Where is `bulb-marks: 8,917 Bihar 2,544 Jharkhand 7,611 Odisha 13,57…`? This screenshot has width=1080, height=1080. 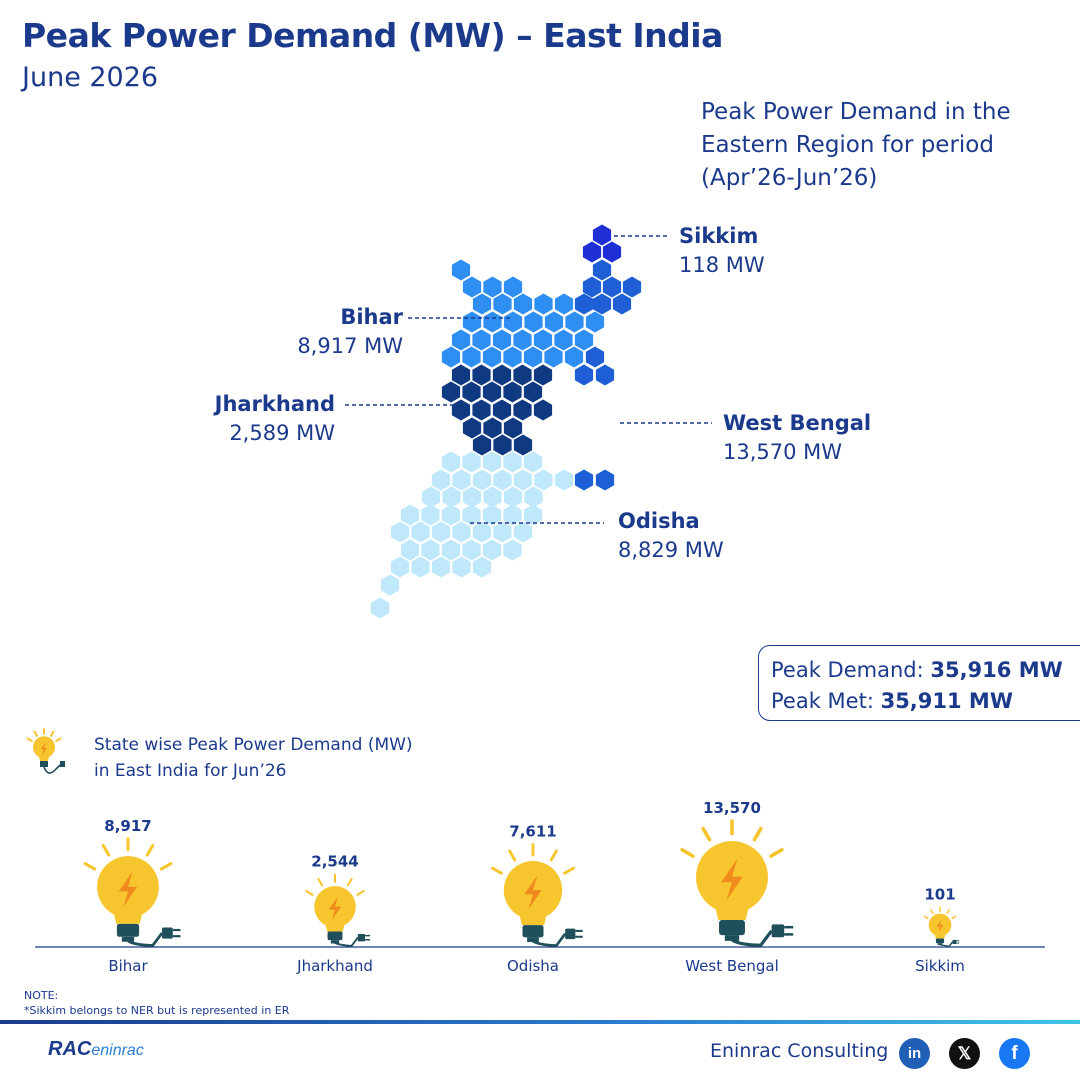
bulb-marks: 8,917 Bihar 2,544 Jharkhand 7,611 Odisha 13,57… is located at coordinates (524, 887).